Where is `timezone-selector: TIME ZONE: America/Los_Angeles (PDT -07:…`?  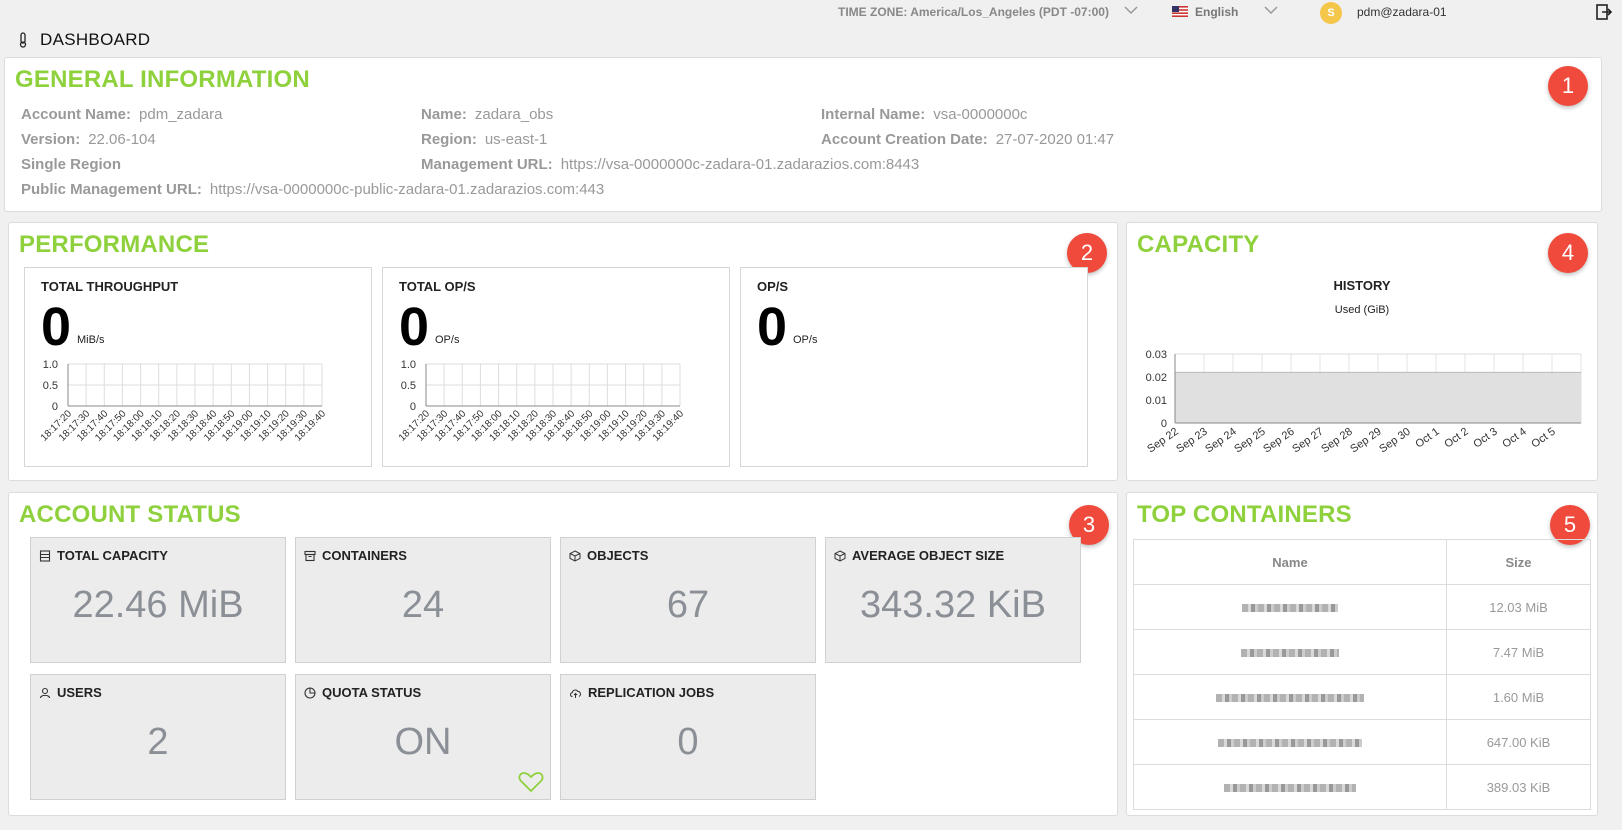
timezone-selector: TIME ZONE: America/Los_Angeles (PDT -07:… is located at coordinates (973, 12).